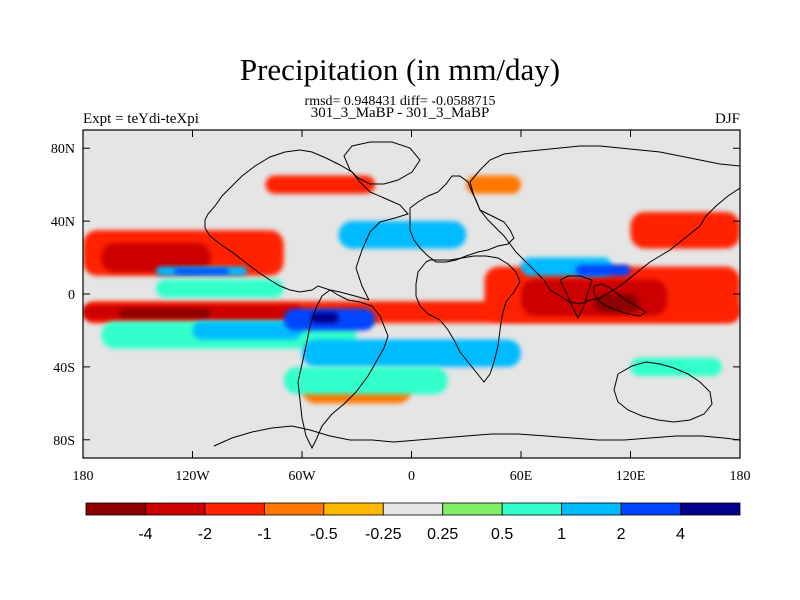 This screenshot has width=800, height=600. Describe the element at coordinates (63, 222) in the screenshot. I see `y-tick-label-1: 40N` at that location.